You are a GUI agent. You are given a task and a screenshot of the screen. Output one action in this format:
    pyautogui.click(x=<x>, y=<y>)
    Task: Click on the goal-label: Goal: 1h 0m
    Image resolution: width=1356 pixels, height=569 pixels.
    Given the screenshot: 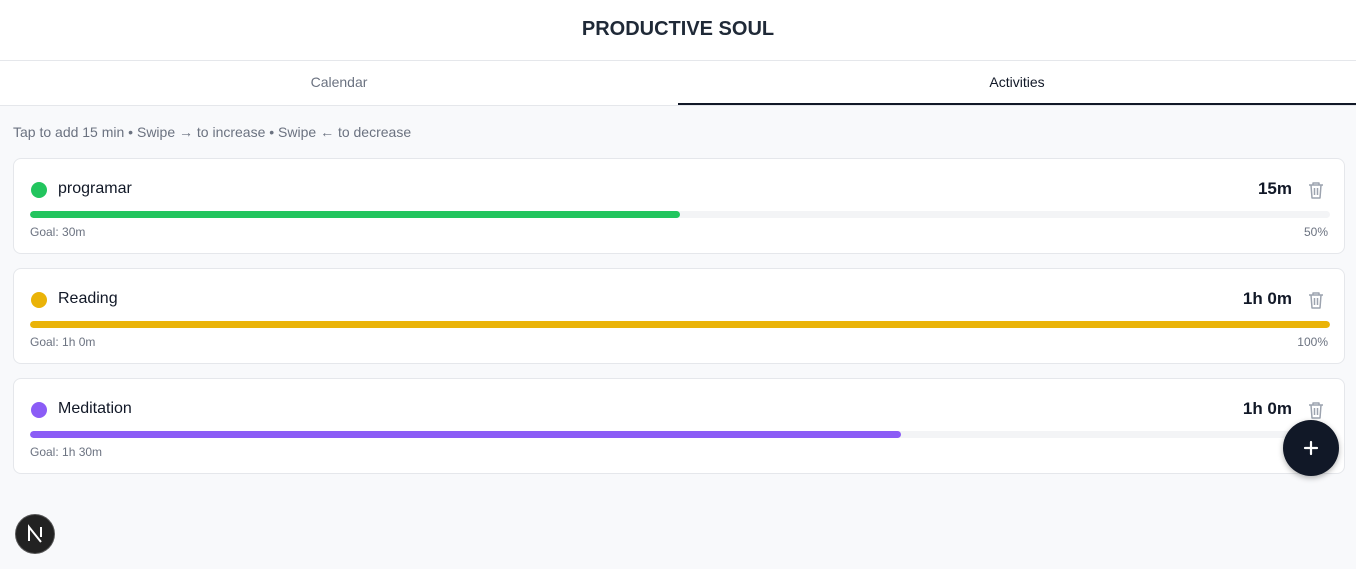 What is the action you would take?
    pyautogui.click(x=63, y=342)
    